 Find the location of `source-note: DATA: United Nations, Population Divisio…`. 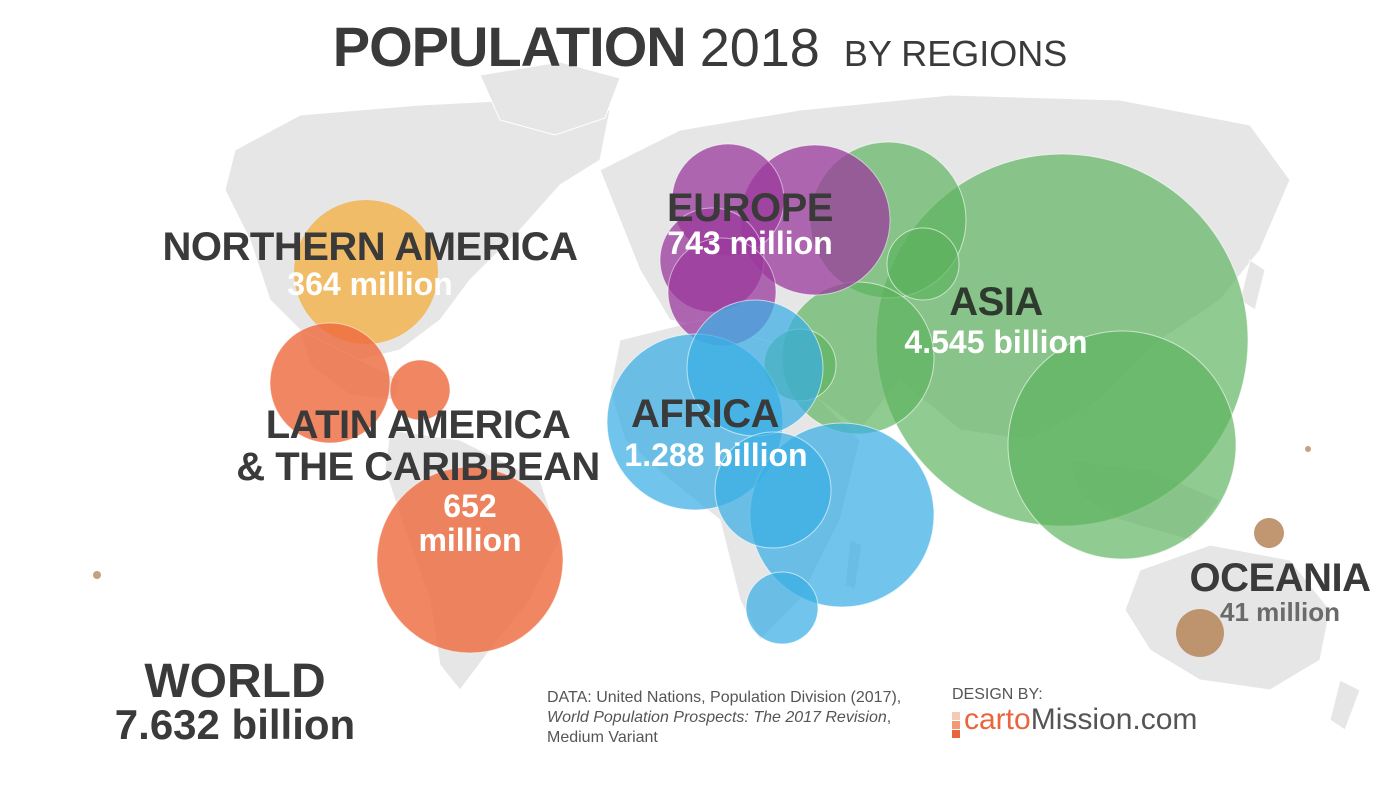

source-note: DATA: United Nations, Population Divisio… is located at coordinates (727, 718).